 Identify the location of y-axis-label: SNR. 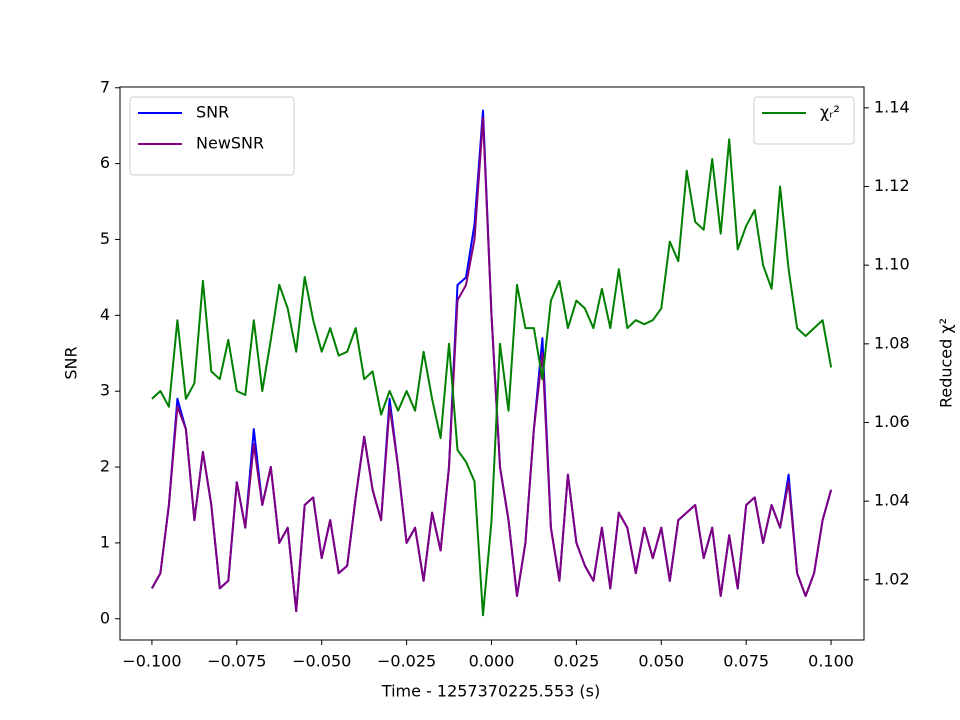
(71, 362).